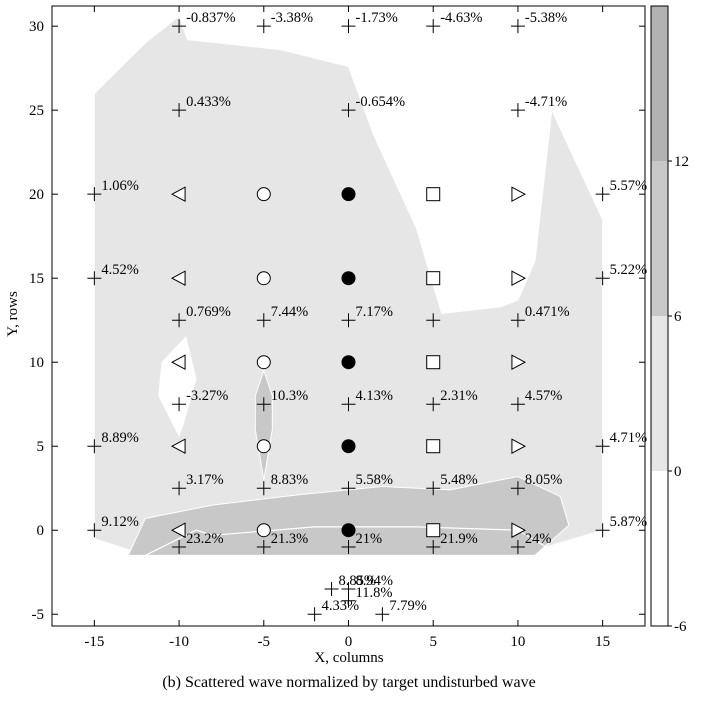 The width and height of the screenshot is (711, 702). I want to click on gauge-value-label: 10.3%, so click(289, 396).